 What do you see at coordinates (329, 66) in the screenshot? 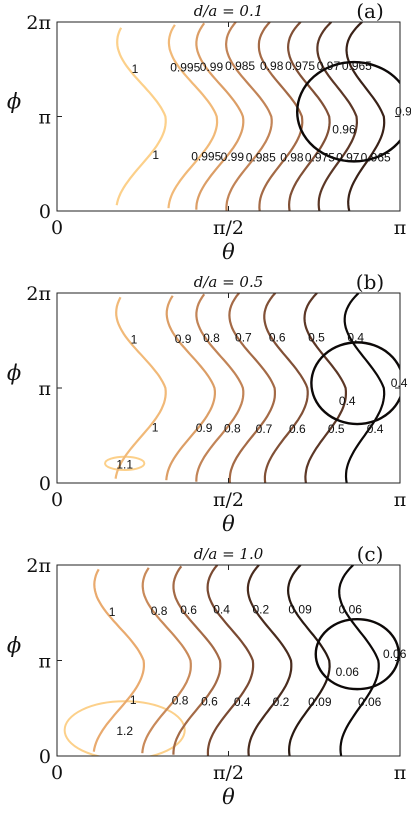
I see `contour-label: 0.97` at bounding box center [329, 66].